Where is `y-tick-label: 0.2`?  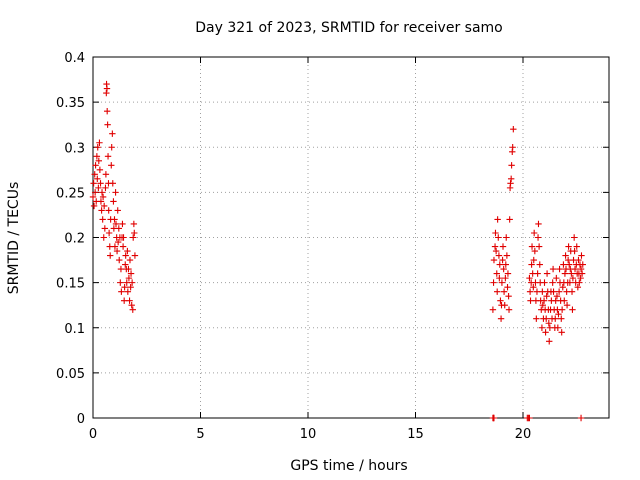 y-tick-label: 0.2 is located at coordinates (74, 239).